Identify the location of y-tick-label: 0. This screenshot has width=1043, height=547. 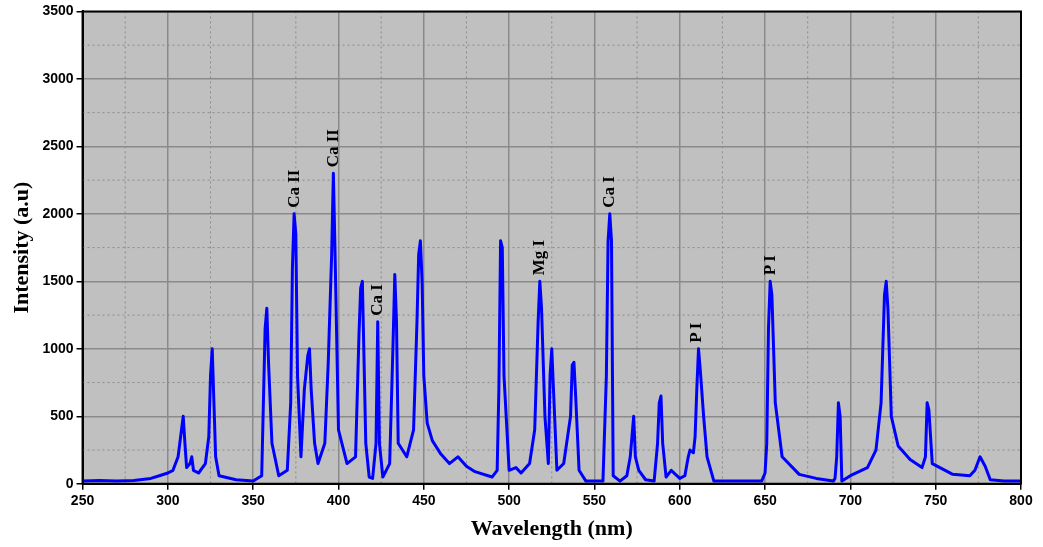
(69, 482).